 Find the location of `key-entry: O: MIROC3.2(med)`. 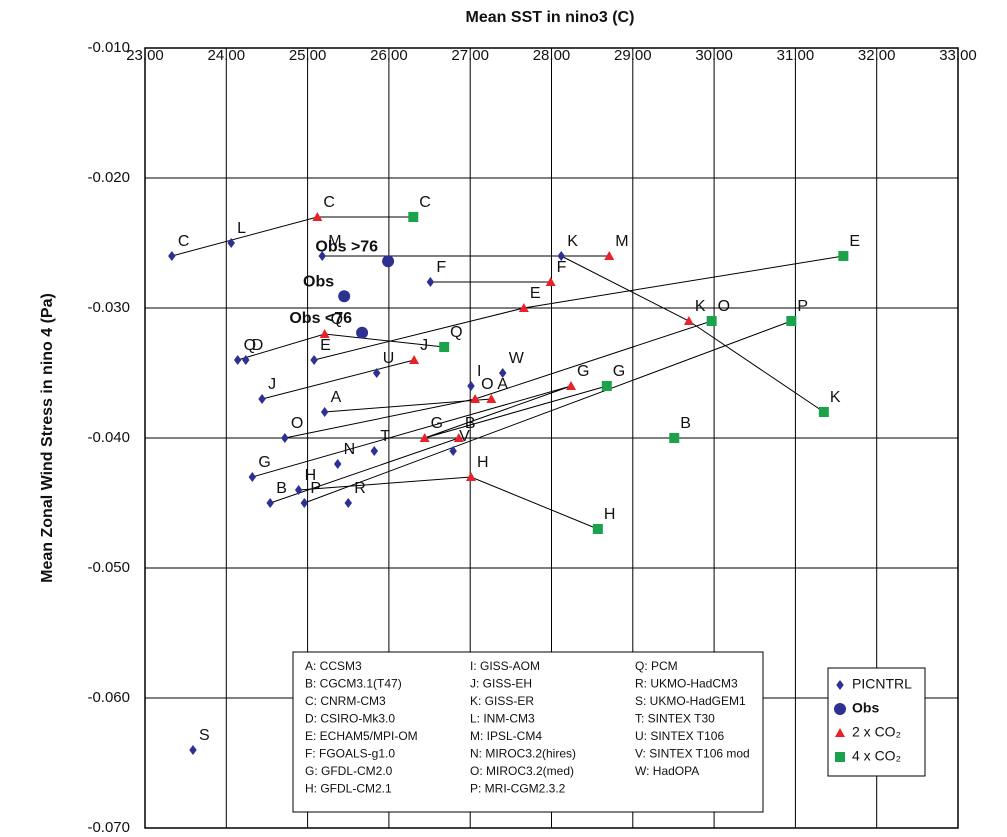

key-entry: O: MIROC3.2(med) is located at coordinates (522, 771).